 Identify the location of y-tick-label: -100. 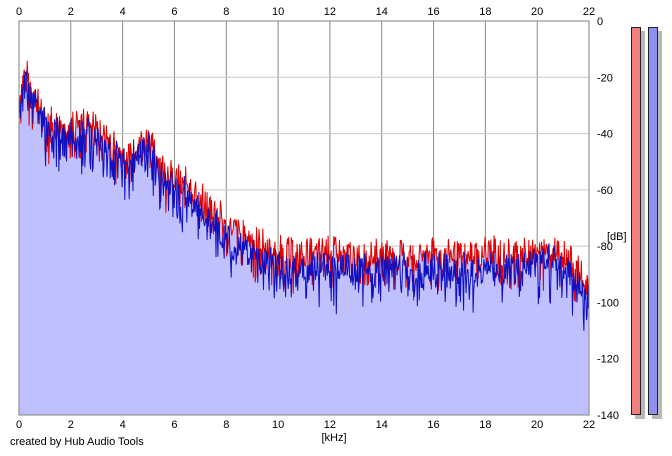
(608, 303).